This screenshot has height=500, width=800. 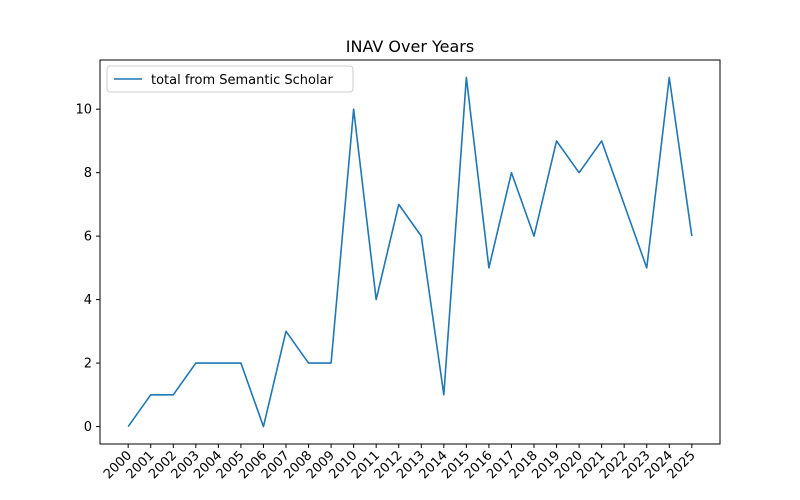 What do you see at coordinates (242, 80) in the screenshot?
I see `legend-label: total from Semantic Scholar` at bounding box center [242, 80].